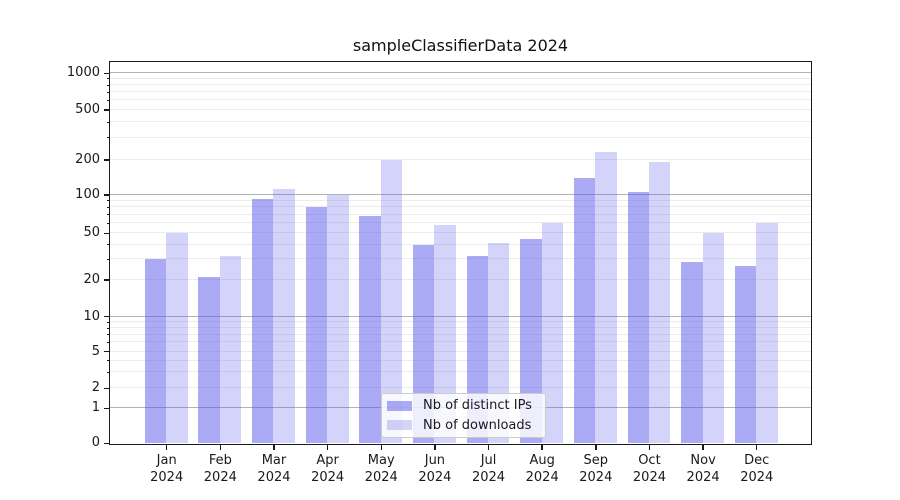  What do you see at coordinates (83, 73) in the screenshot?
I see `y-tick-label: 1000` at bounding box center [83, 73].